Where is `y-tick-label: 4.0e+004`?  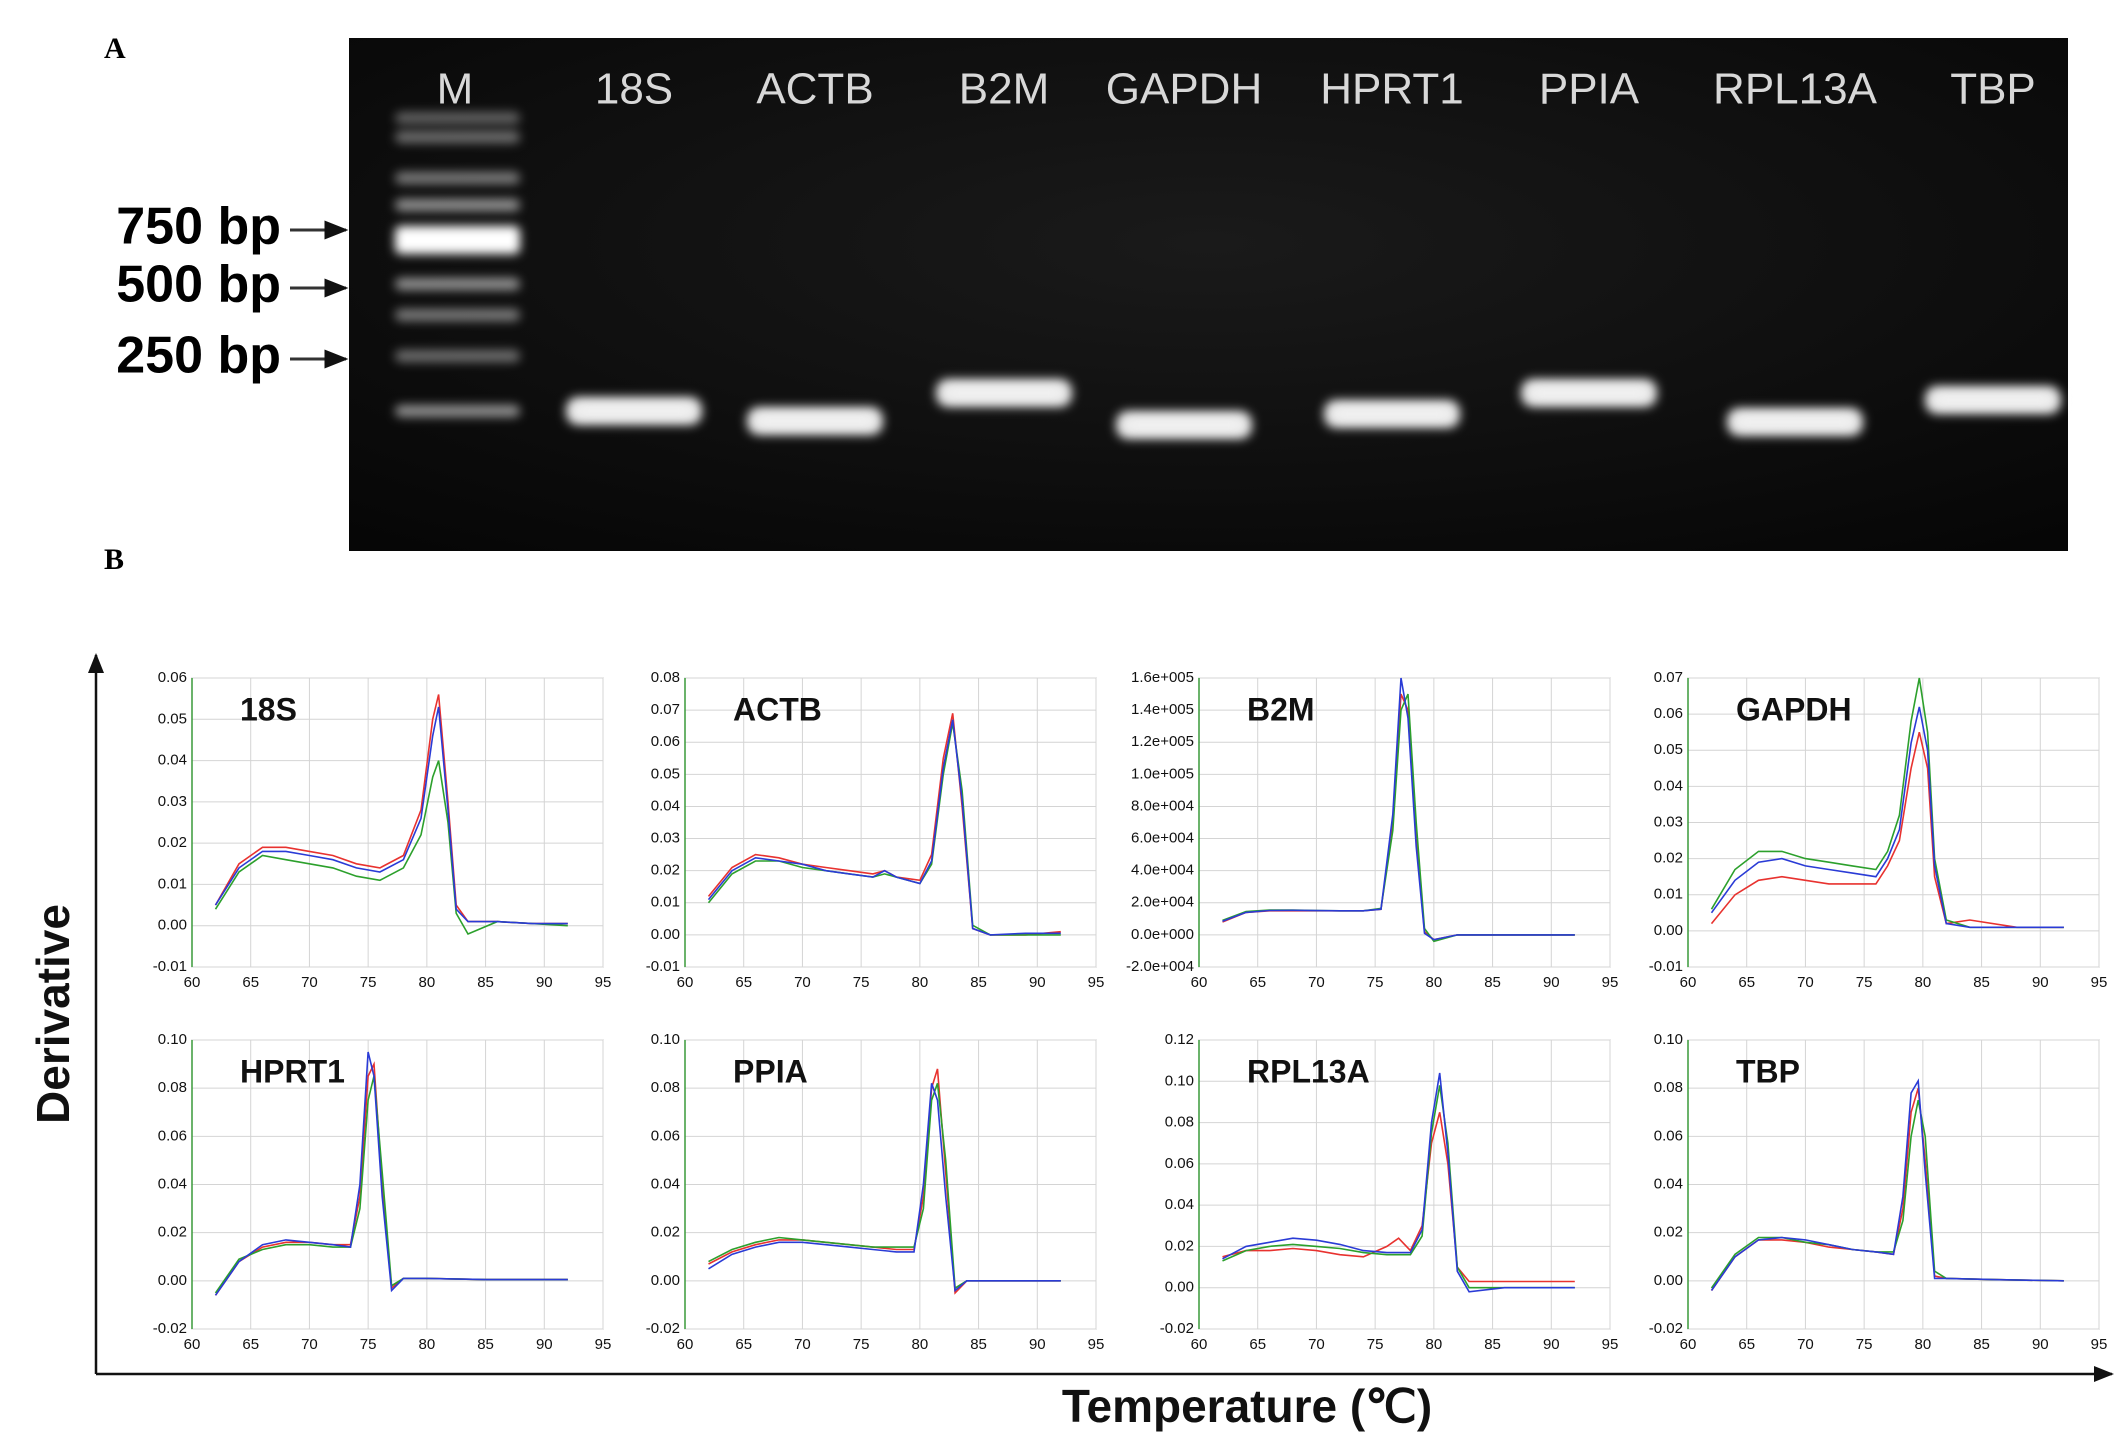
y-tick-label: 4.0e+004 is located at coordinates (1162, 870).